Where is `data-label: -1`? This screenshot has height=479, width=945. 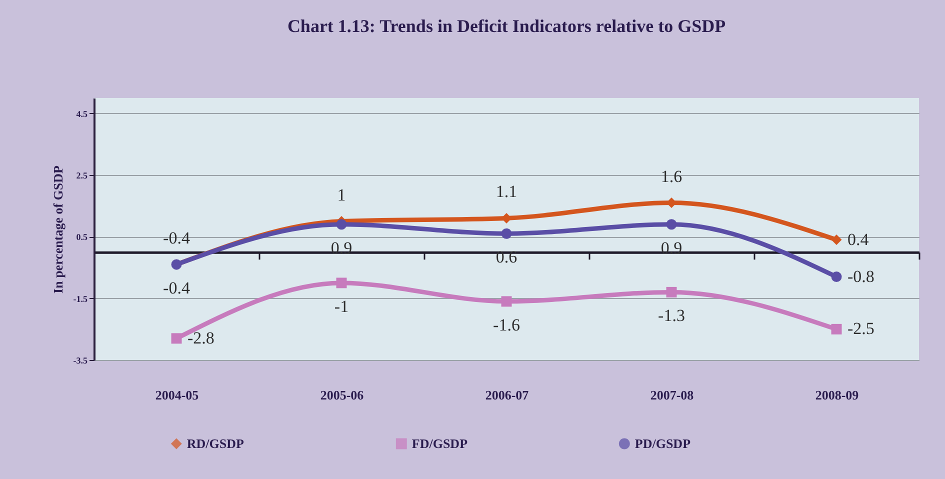
data-label: -1 is located at coordinates (341, 306).